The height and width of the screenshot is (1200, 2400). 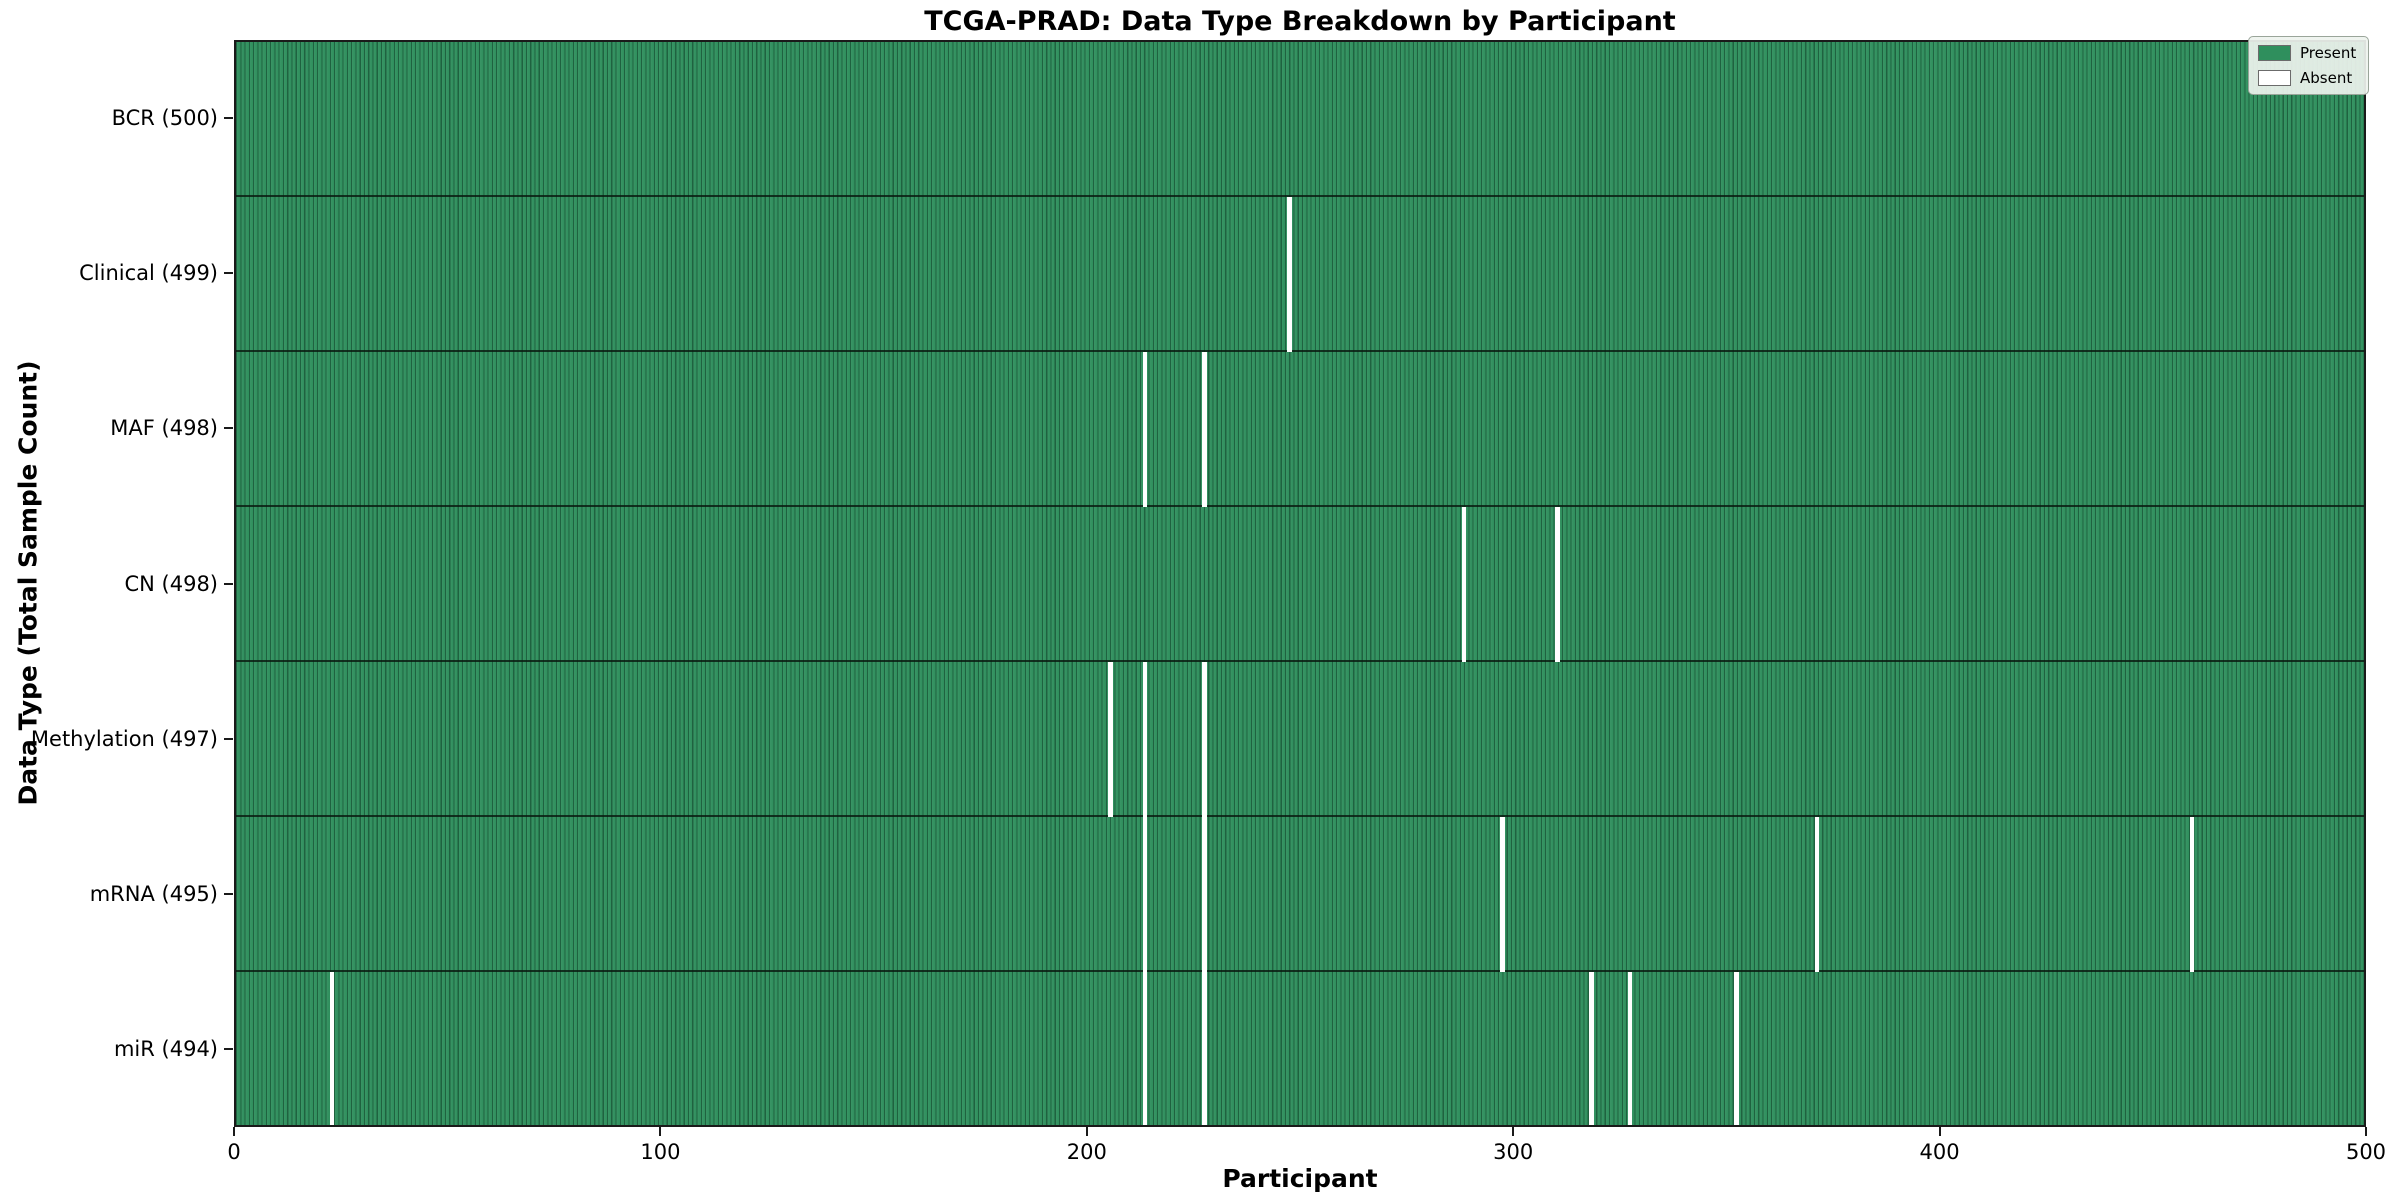 I want to click on legend-label: Present, so click(x=2328, y=53).